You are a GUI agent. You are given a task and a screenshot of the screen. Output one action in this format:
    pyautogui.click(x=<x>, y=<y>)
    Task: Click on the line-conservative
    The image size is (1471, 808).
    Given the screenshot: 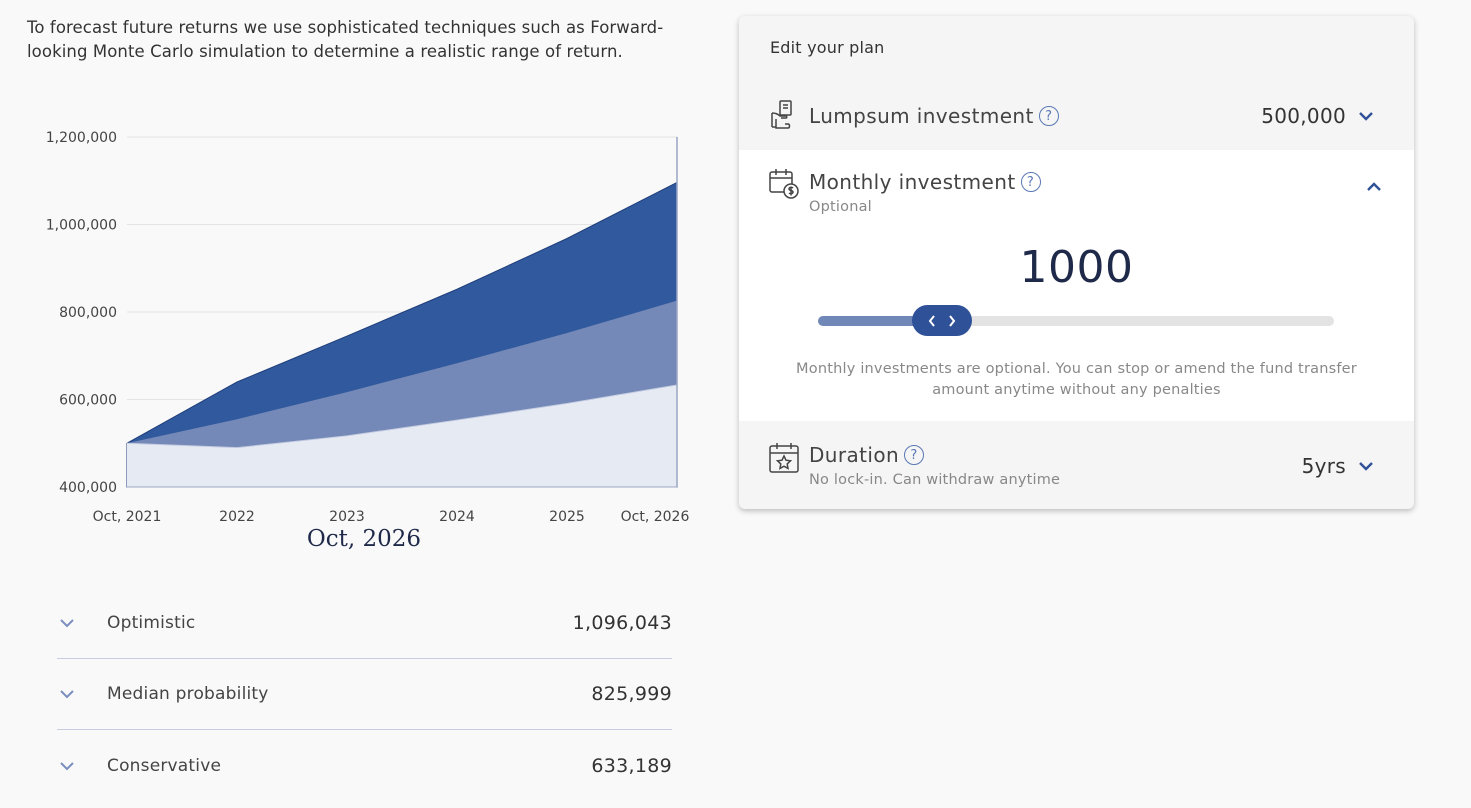 What is the action you would take?
    pyautogui.click(x=402, y=416)
    